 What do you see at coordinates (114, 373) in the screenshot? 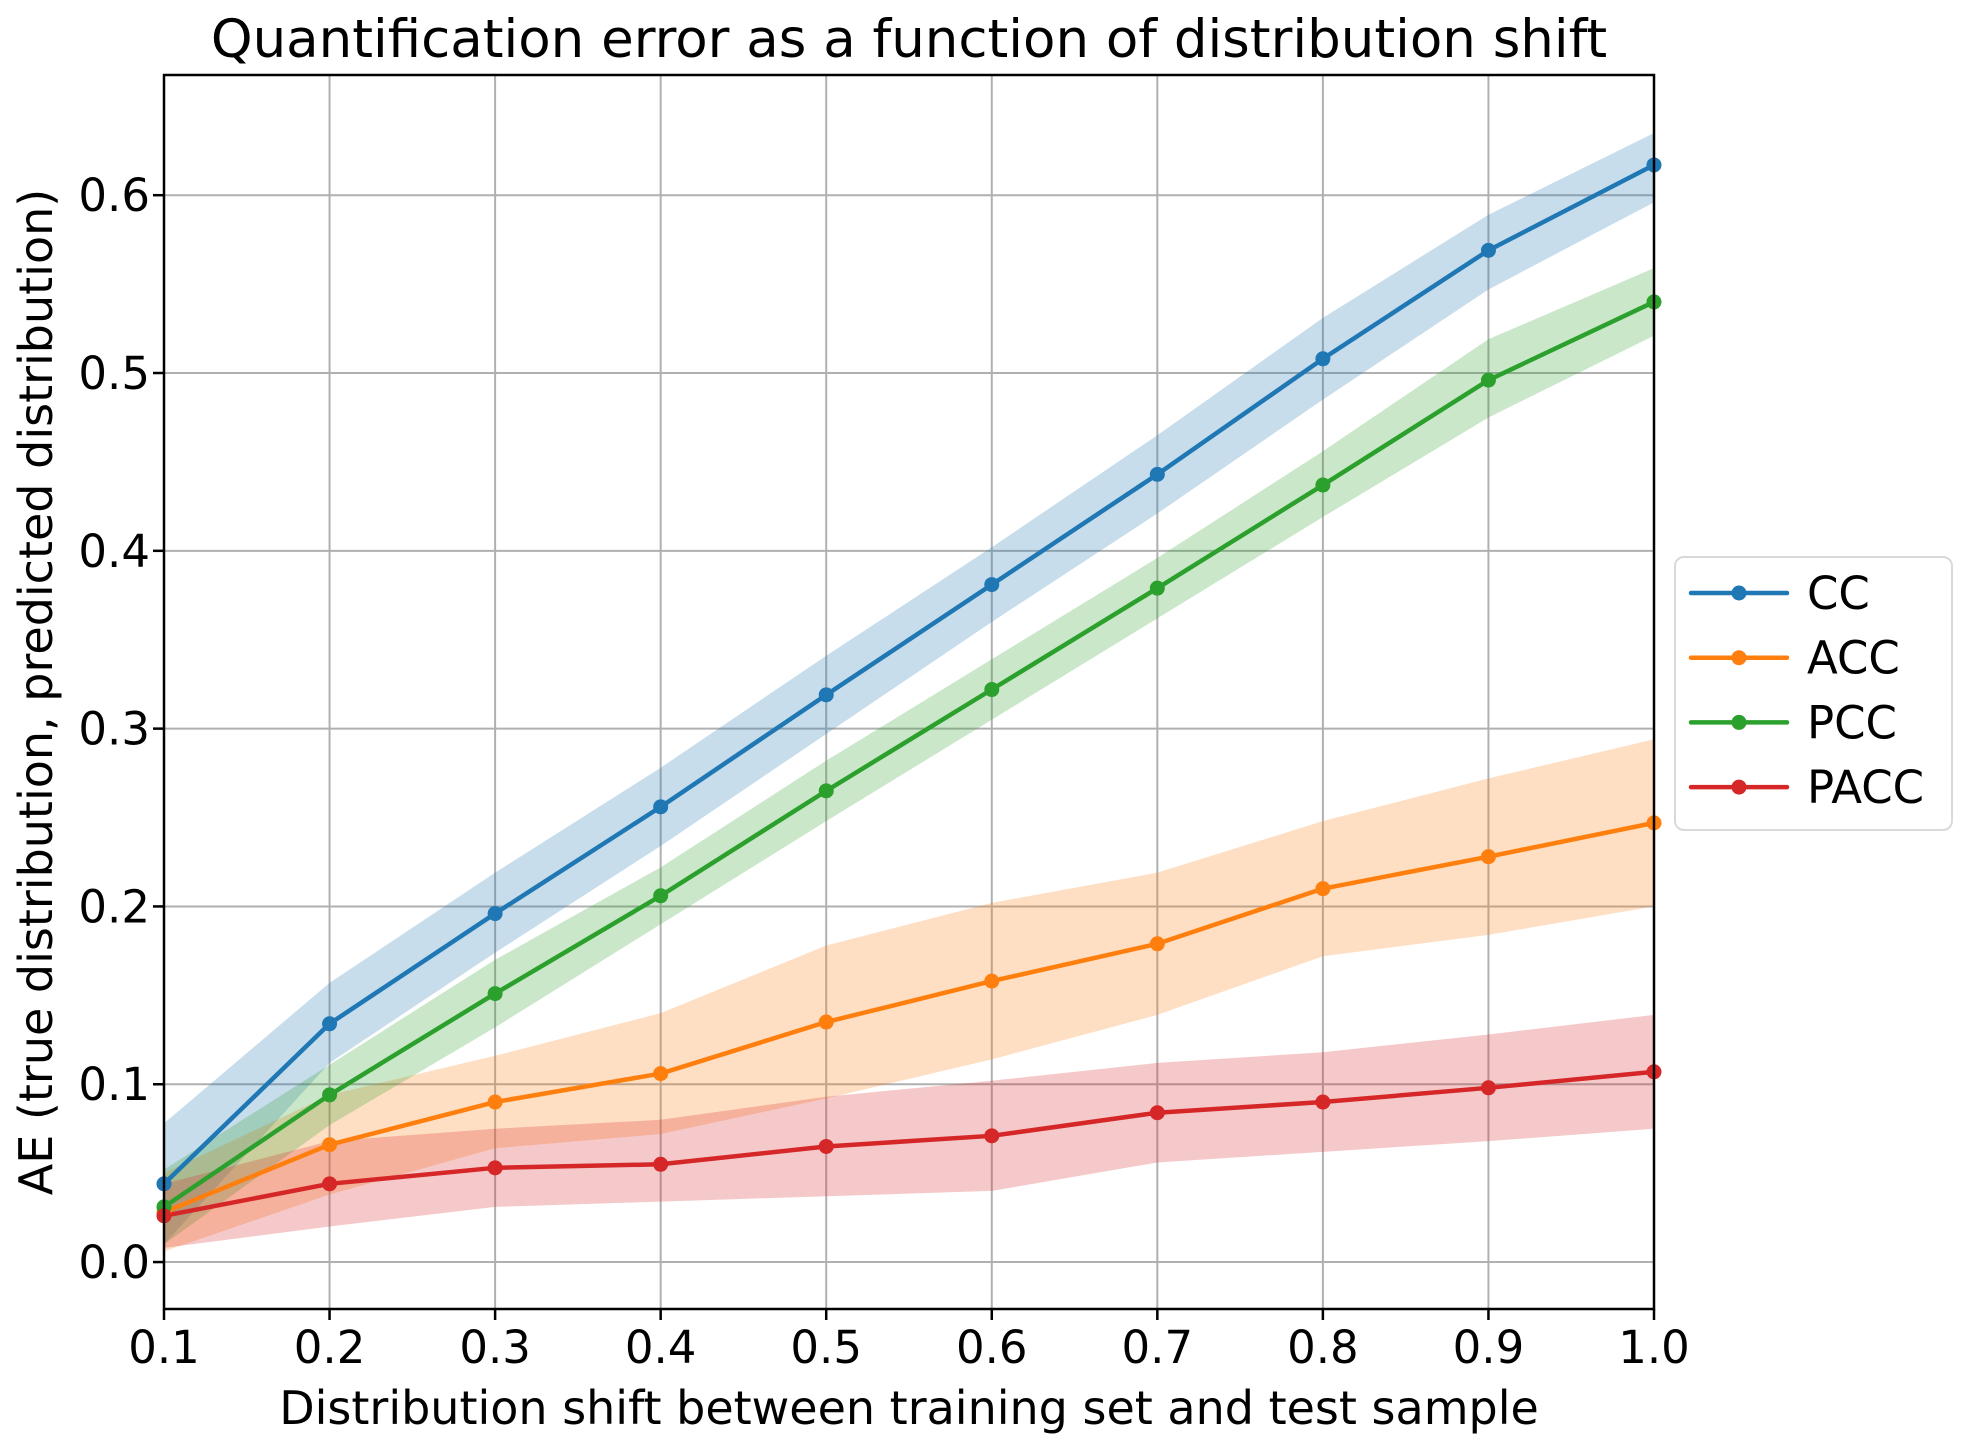
I see `y-tick-label-0.5: 0.5` at bounding box center [114, 373].